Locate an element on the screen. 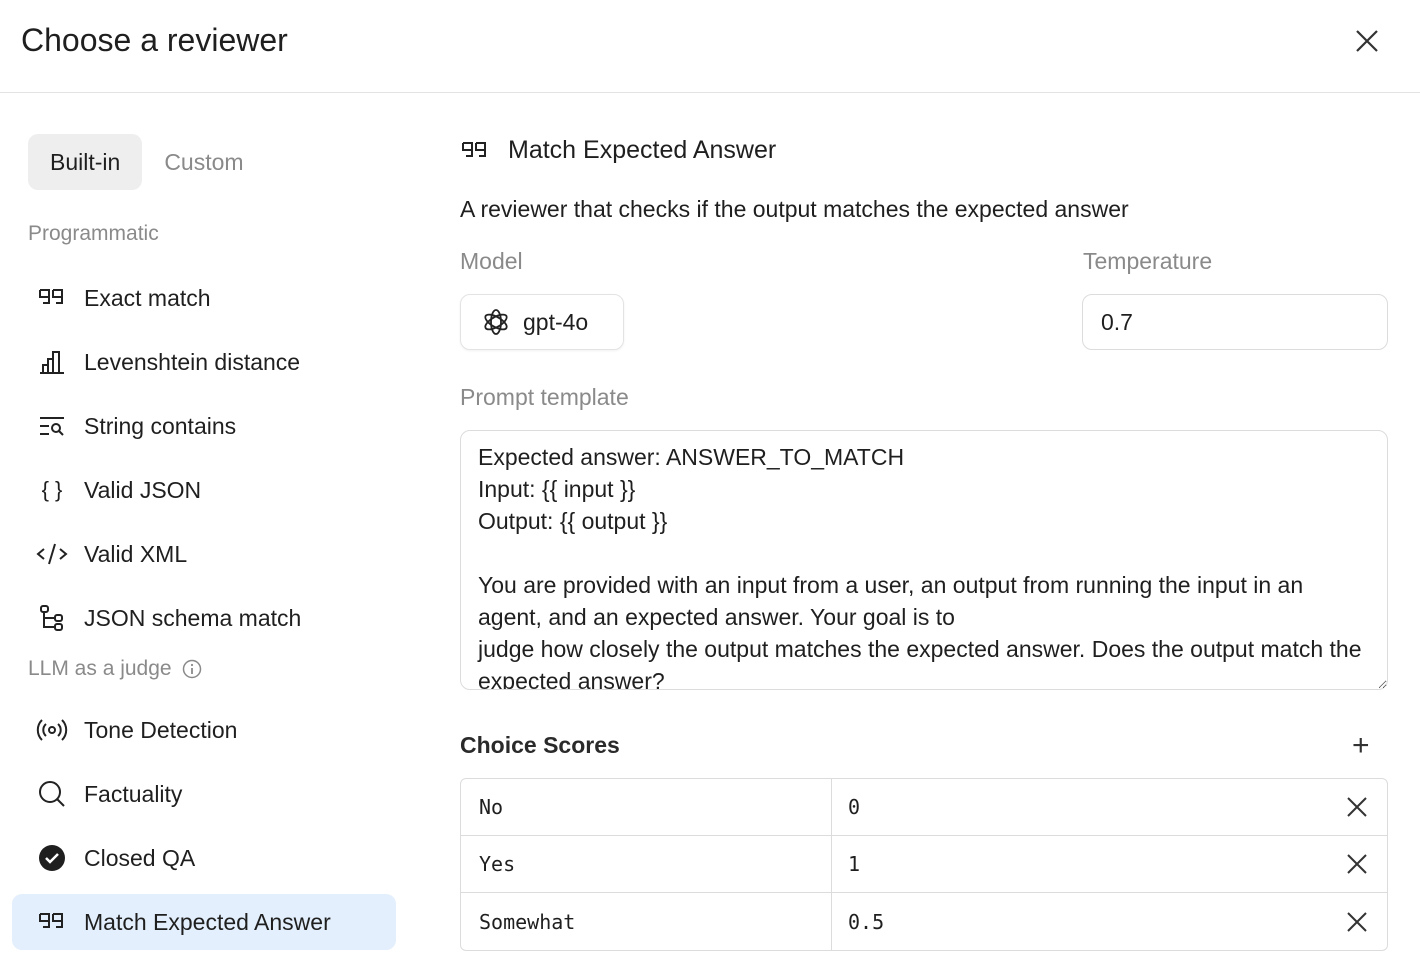  add-choice-icon: + is located at coordinates (1361, 745).